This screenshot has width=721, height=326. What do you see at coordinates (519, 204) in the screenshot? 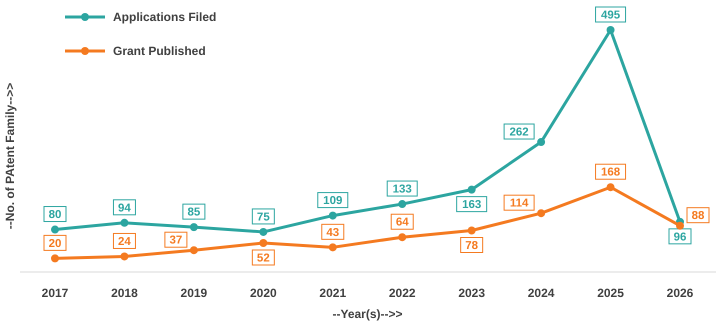
I see `data-label: 114` at bounding box center [519, 204].